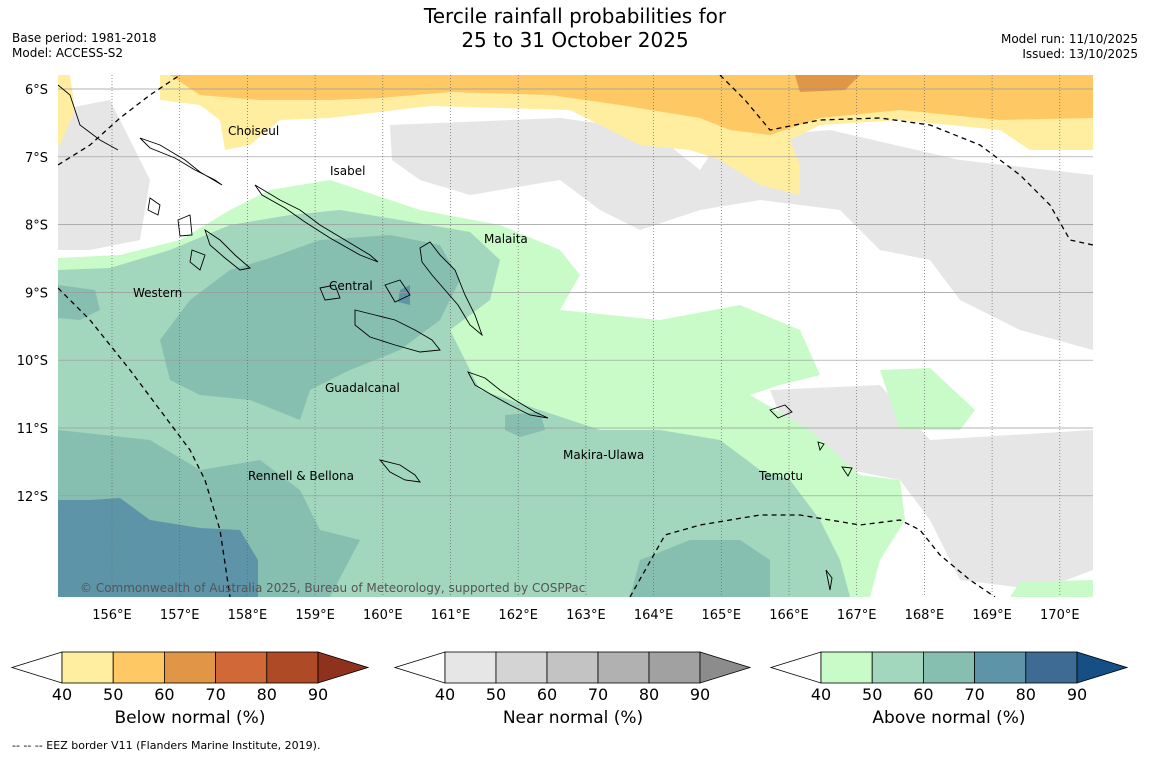 This screenshot has width=1150, height=758. I want to click on lon-tick-label: 160°E, so click(383, 615).